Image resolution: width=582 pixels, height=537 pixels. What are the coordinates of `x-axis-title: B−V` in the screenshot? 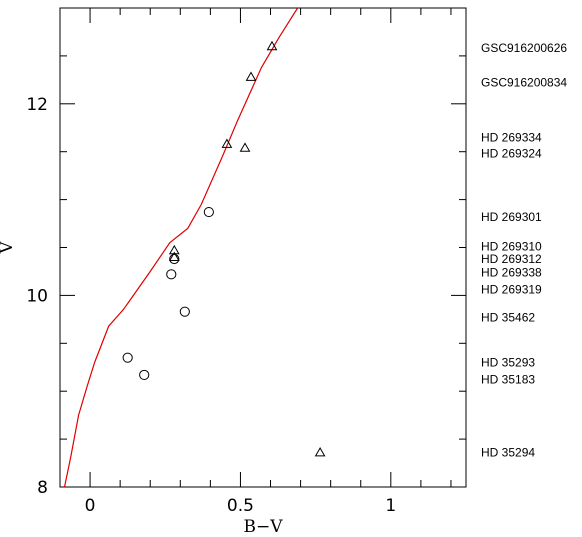 It's located at (263, 527).